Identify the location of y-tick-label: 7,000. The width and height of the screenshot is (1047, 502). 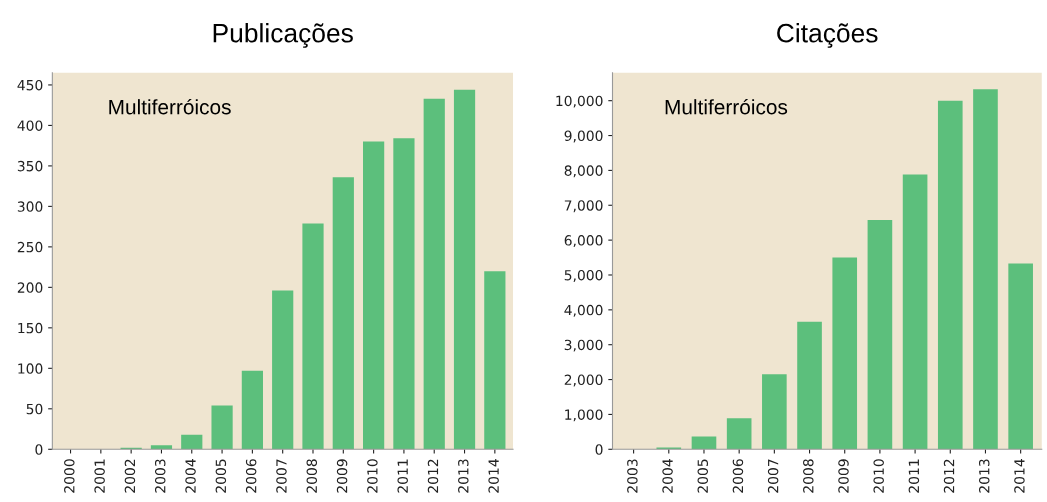
(583, 206).